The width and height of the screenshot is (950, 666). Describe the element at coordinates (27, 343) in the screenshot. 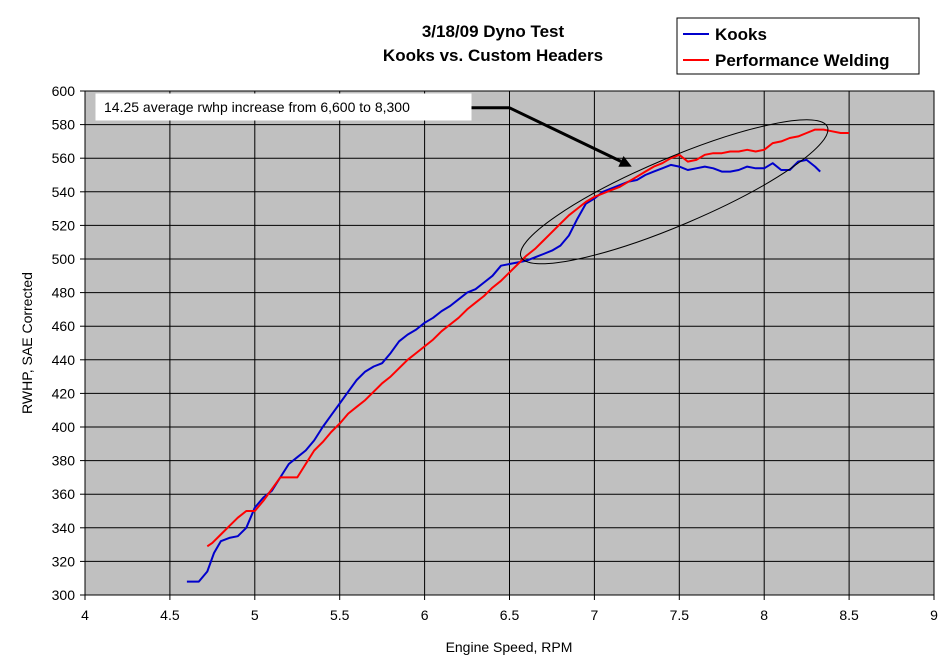

I see `y-axis-title: RWHP, SAE Corrected` at that location.